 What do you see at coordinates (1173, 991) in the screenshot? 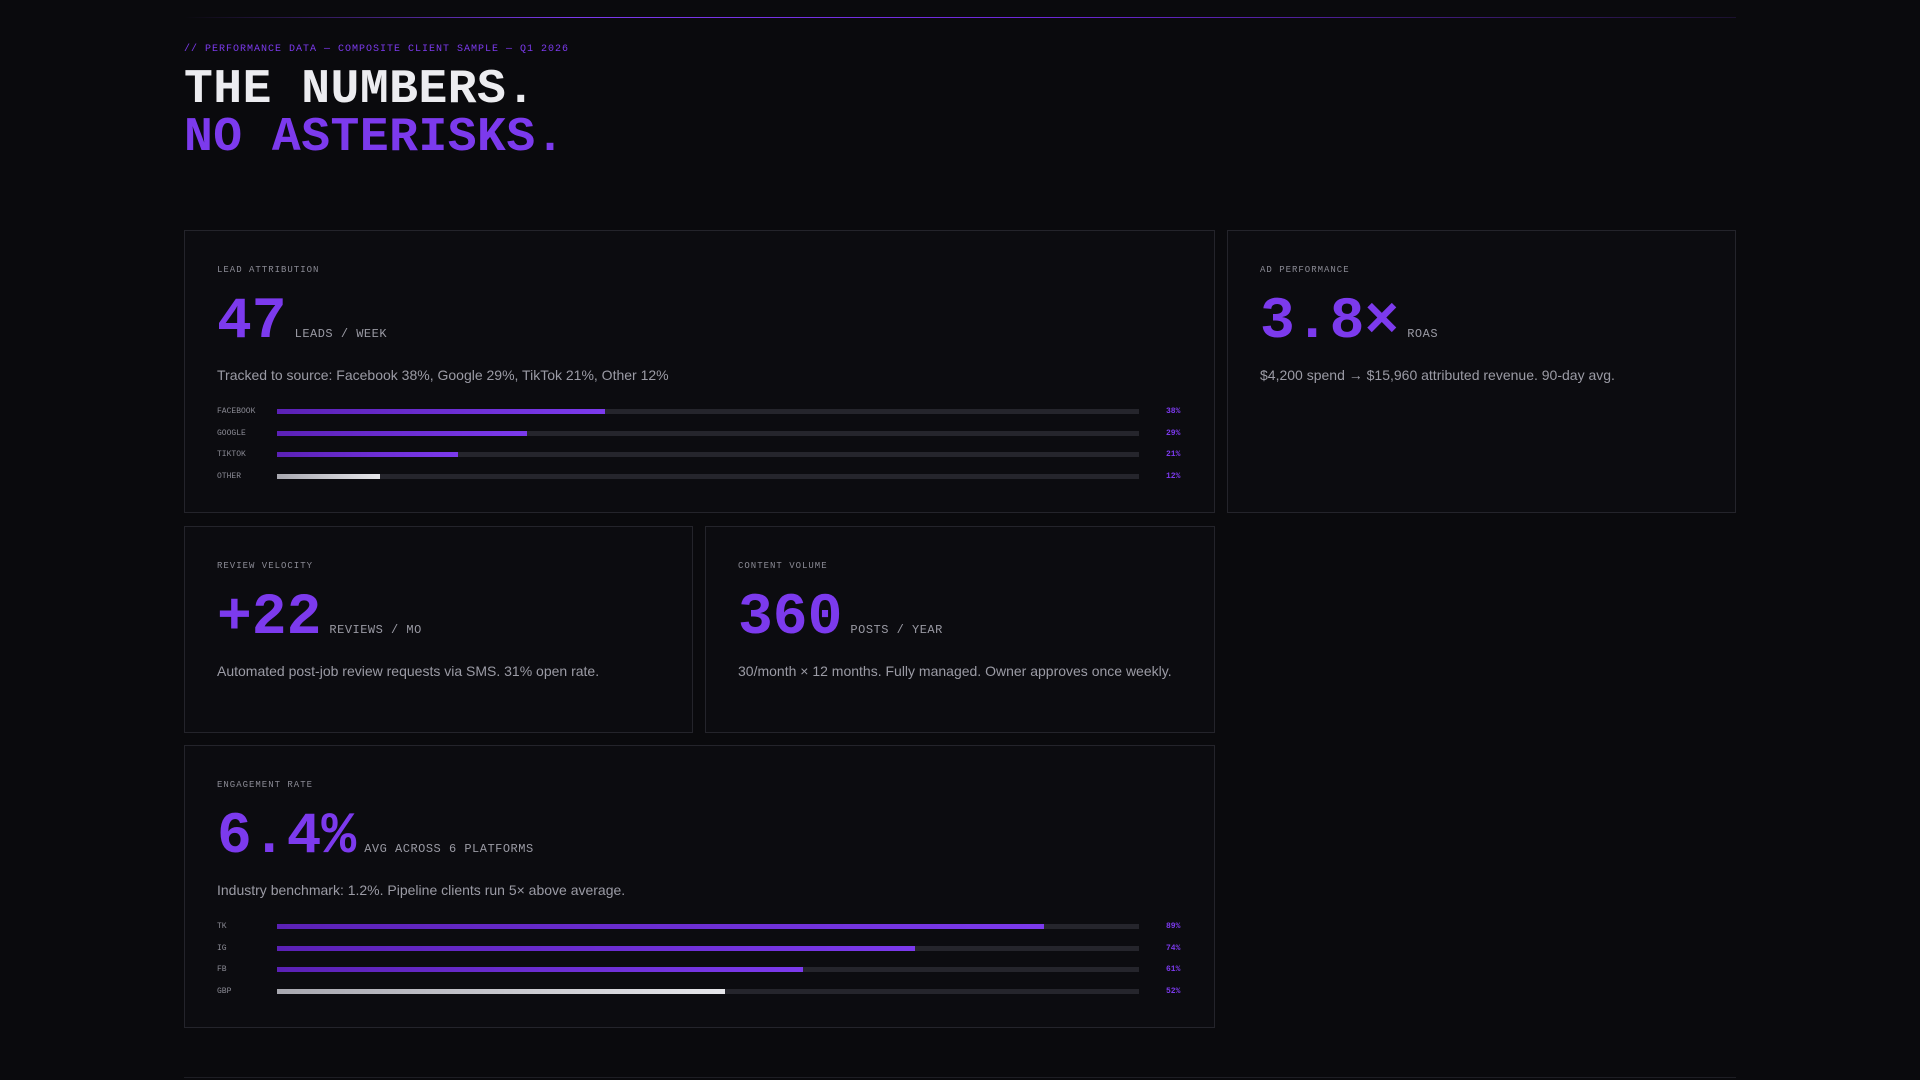
I see `bar-percent: 52%` at bounding box center [1173, 991].